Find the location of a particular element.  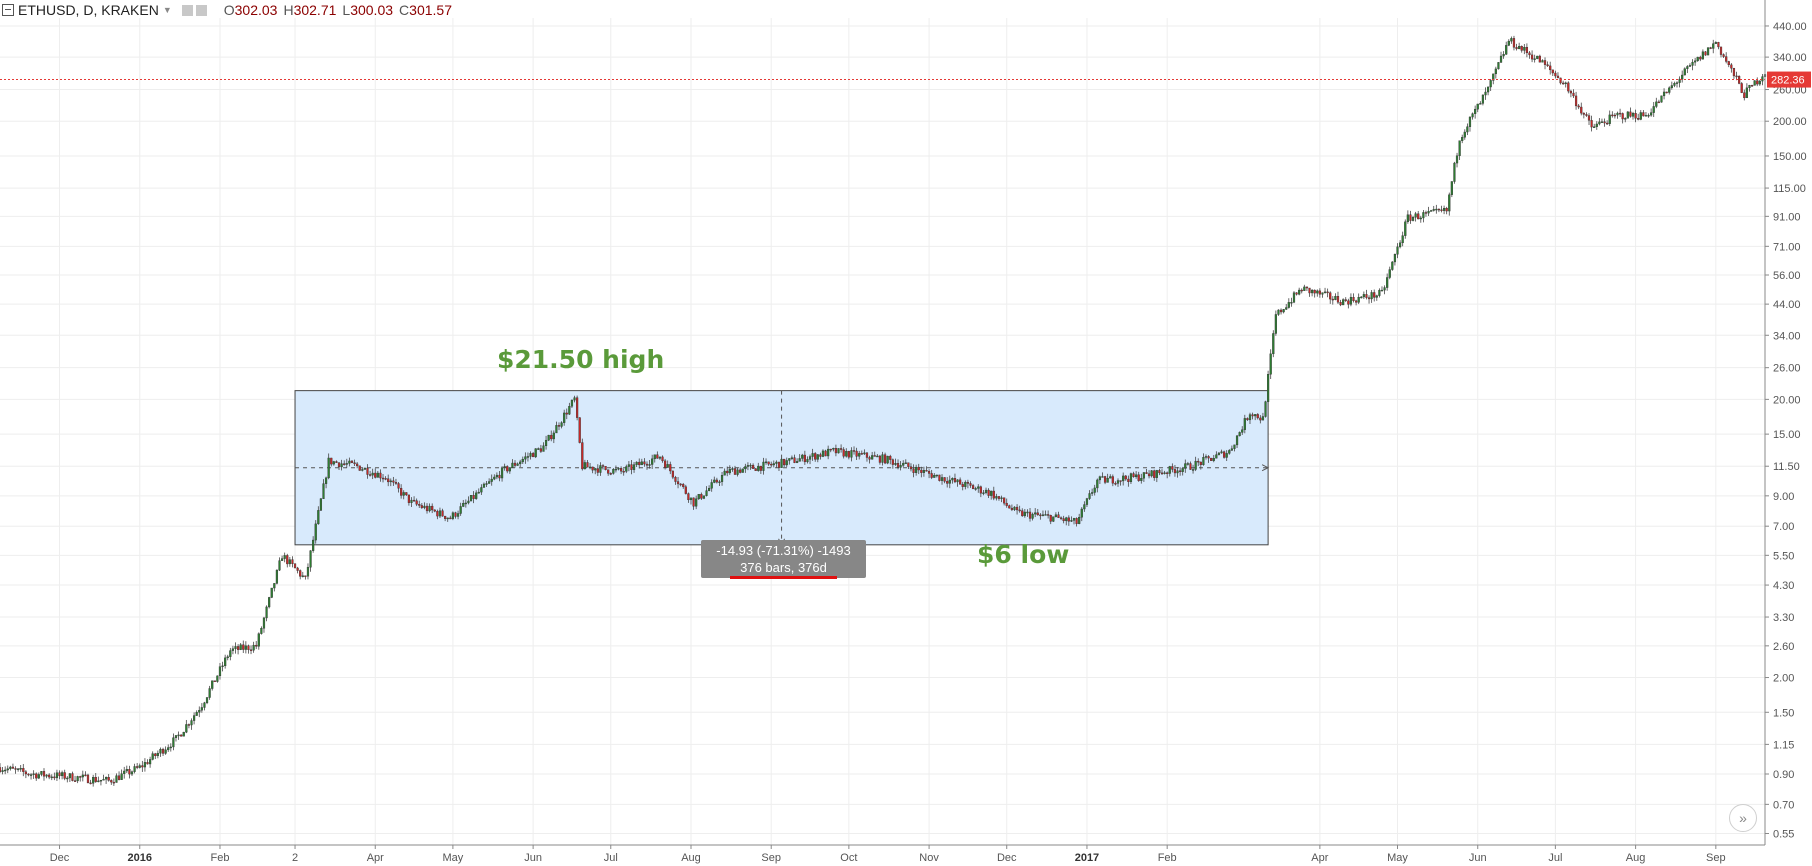

x-tick-label: Apr is located at coordinates (375, 858).